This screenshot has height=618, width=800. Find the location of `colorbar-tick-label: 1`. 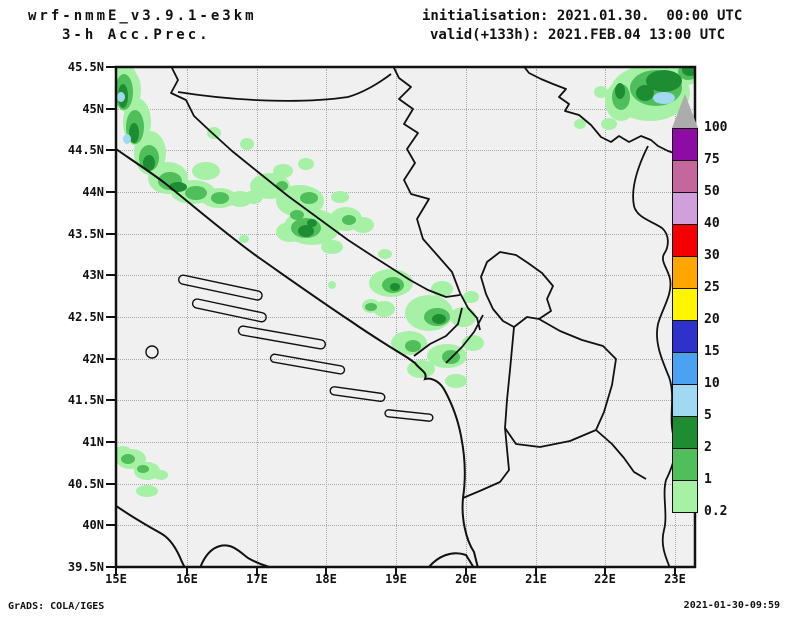

colorbar-tick-label: 1 is located at coordinates (708, 479).